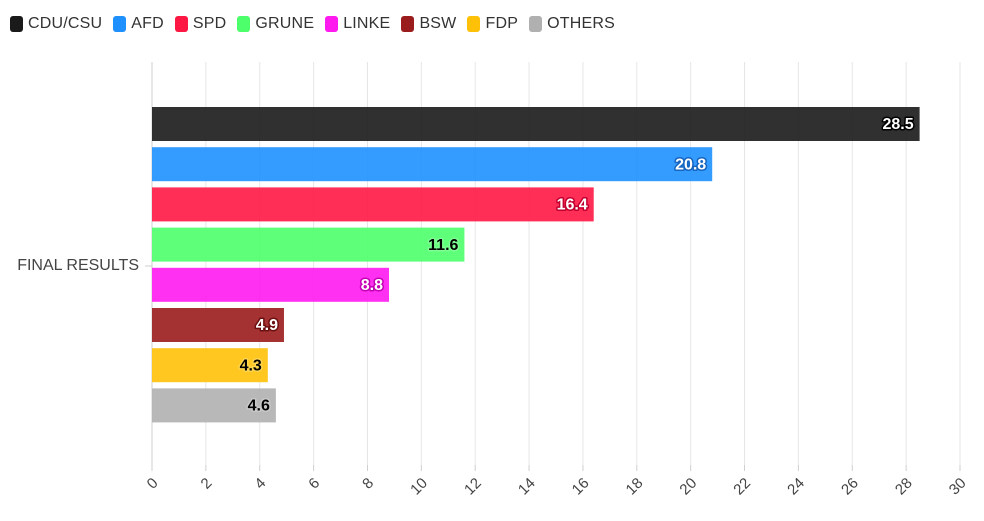 The height and width of the screenshot is (521, 984). I want to click on legend-label: CDU/CSU, so click(65, 23).